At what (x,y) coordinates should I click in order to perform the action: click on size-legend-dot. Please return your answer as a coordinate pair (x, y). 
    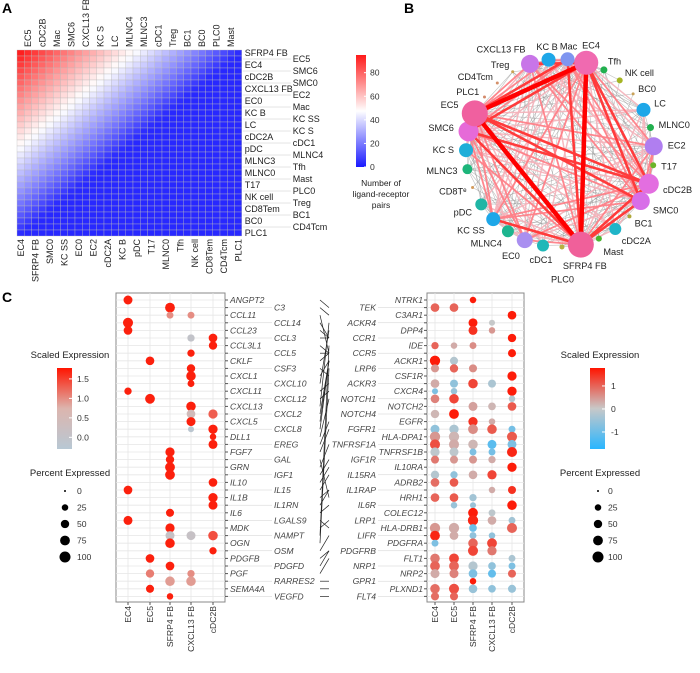
    Looking at the image, I should click on (65, 507).